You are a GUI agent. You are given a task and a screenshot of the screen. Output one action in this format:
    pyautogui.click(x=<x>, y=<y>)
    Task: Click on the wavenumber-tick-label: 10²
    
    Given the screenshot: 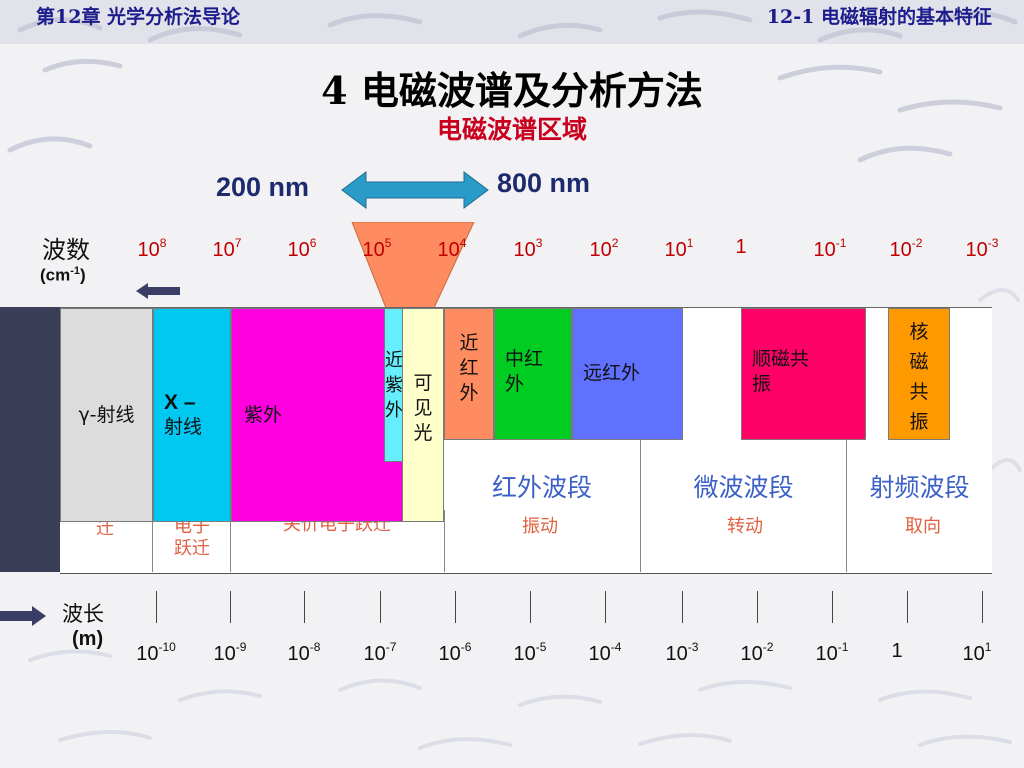 What is the action you would take?
    pyautogui.click(x=604, y=248)
    